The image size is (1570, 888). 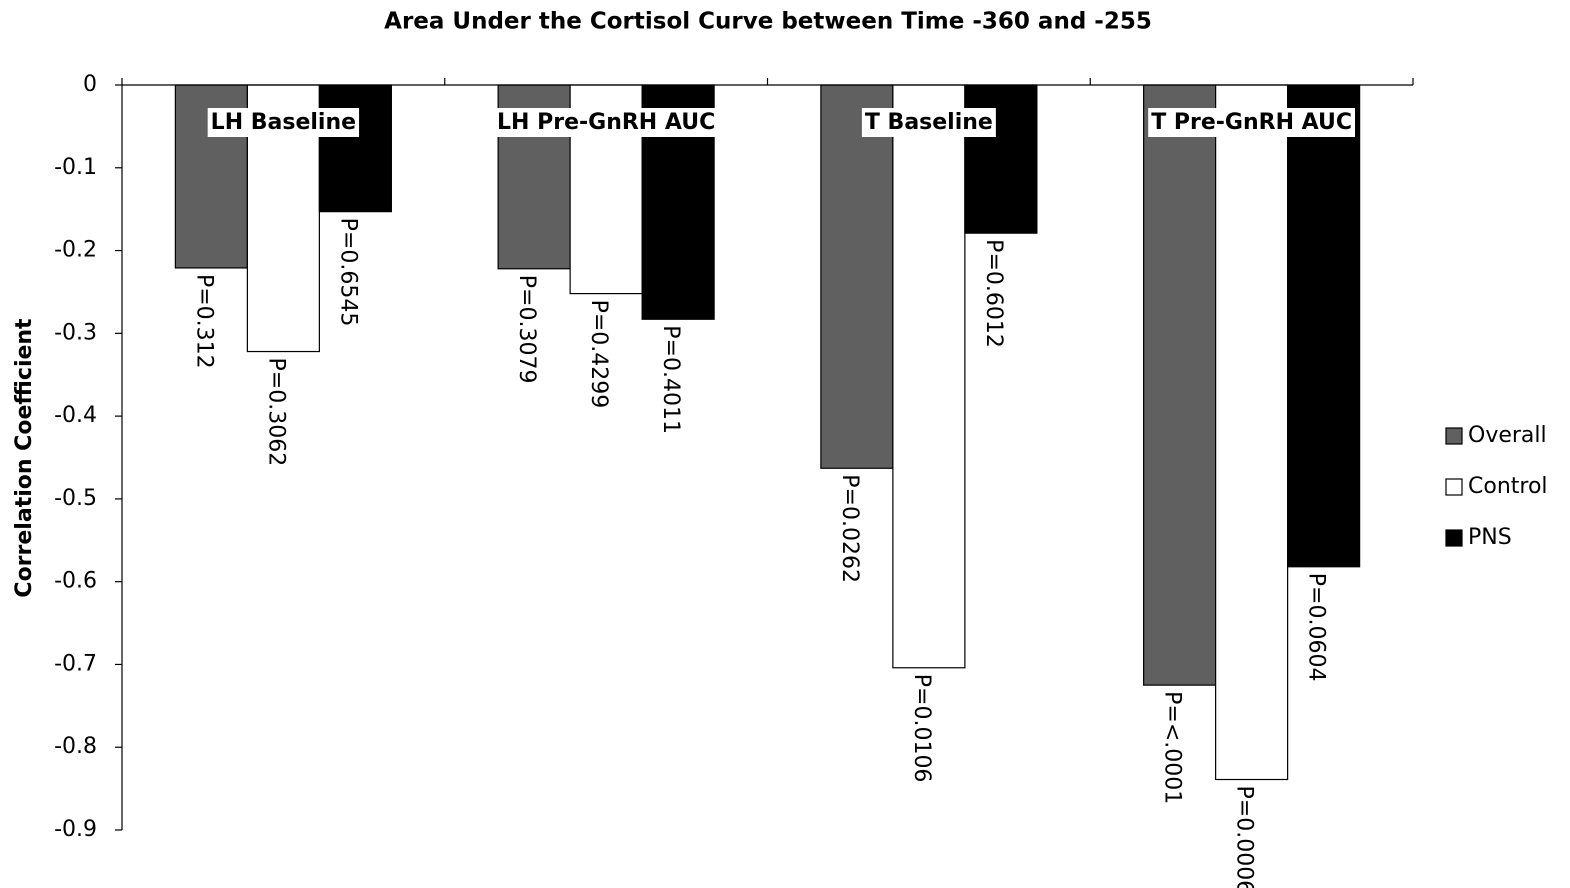 What do you see at coordinates (849, 528) in the screenshot?
I see `bar-annotation: P=0.0262` at bounding box center [849, 528].